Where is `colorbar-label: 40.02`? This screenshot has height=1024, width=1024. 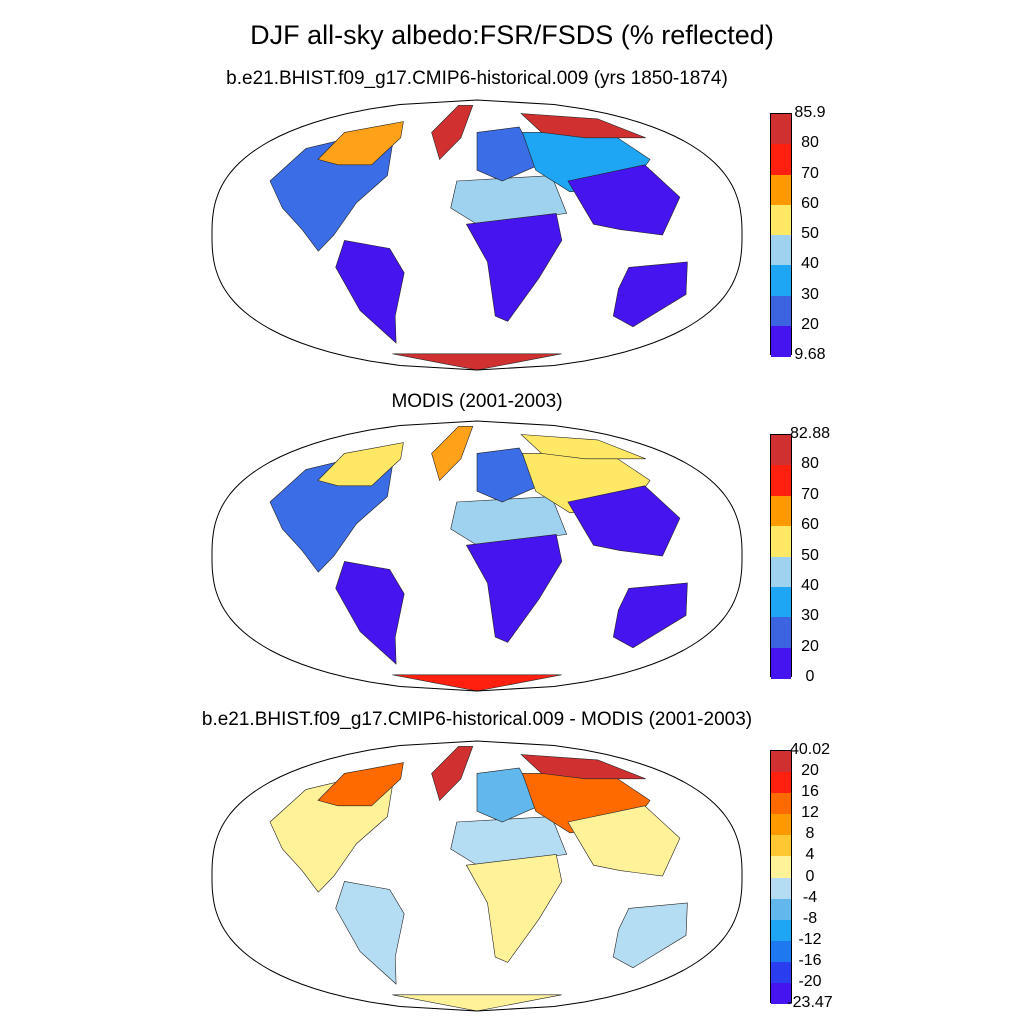 colorbar-label: 40.02 is located at coordinates (810, 749).